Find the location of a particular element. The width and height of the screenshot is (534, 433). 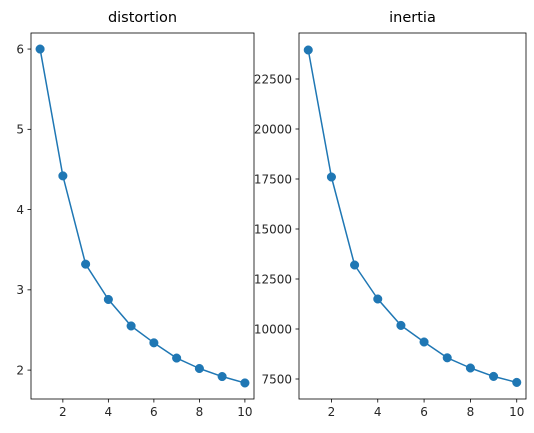

distortion-x-tick-label: 2 is located at coordinates (63, 412).